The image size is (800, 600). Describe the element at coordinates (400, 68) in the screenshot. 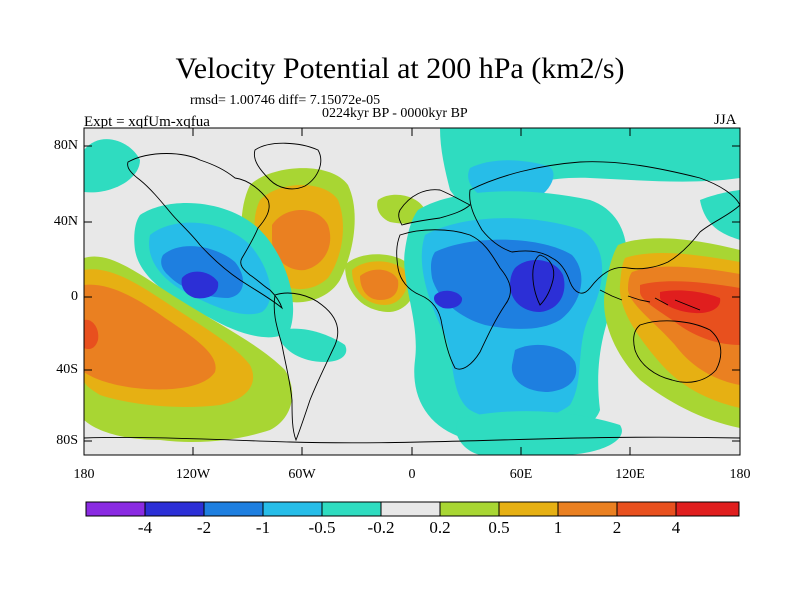

I see `map-title: Velocity Potential at 200 hPa (km2/s)` at that location.